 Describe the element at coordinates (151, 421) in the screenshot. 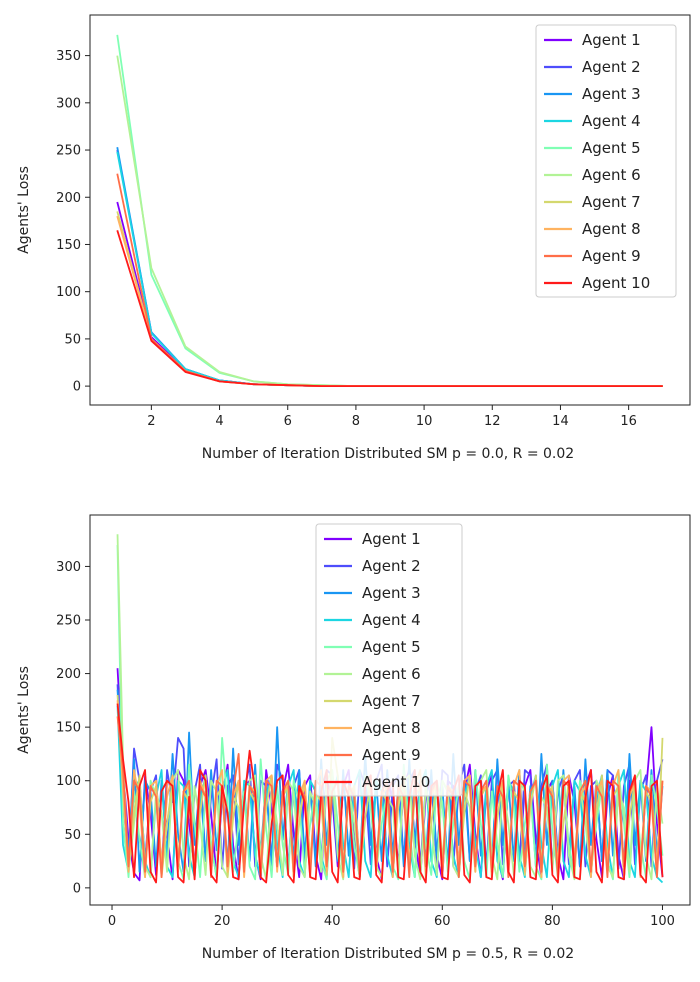

I see `x-tick-label: 2` at that location.